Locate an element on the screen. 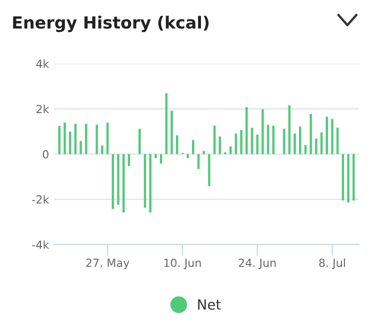  x-tick-label: 24. Jun is located at coordinates (257, 264).